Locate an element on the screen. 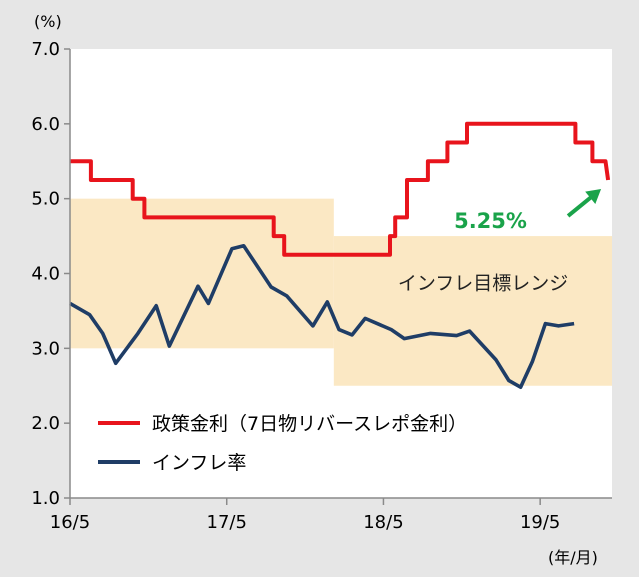 This screenshot has height=577, width=639. x-tick-label-0: 16/5 is located at coordinates (70, 522).